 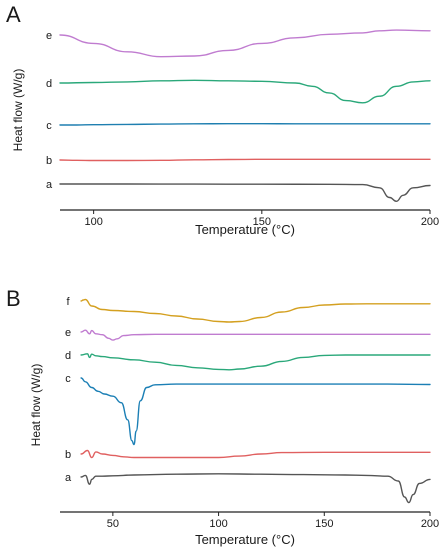 I want to click on panel-a-letter: A, so click(x=13, y=14).